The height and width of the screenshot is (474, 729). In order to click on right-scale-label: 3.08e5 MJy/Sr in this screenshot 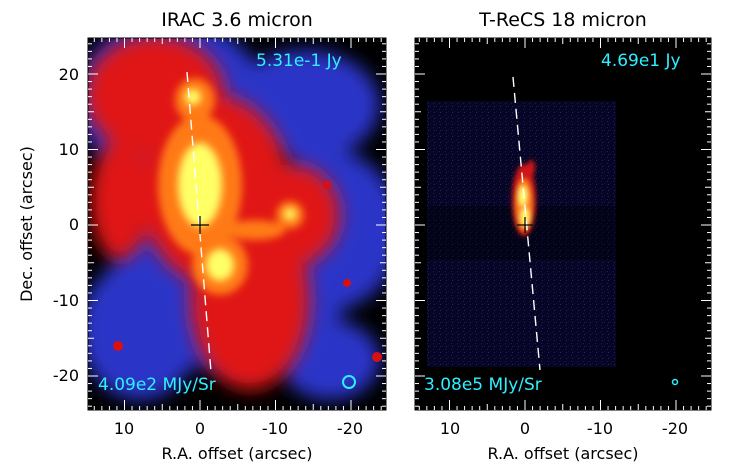, I will do `click(483, 385)`.